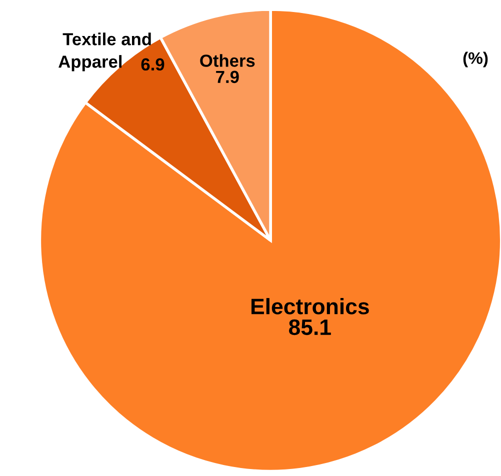 This screenshot has width=501, height=476. I want to click on data-label: 85.1, so click(309, 327).